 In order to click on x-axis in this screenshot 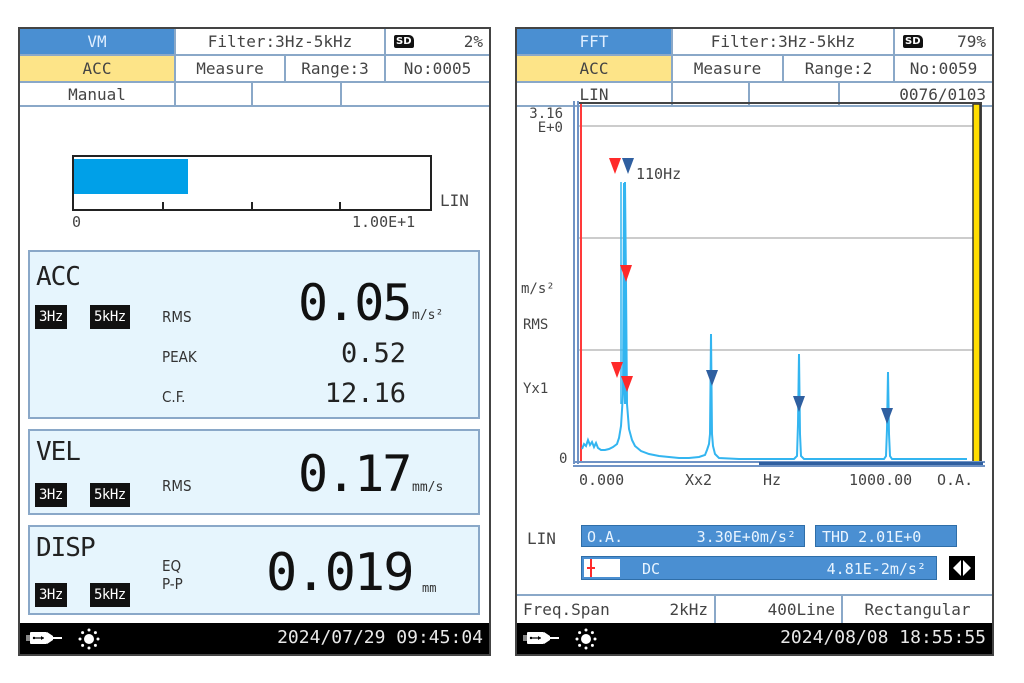, I will do `click(779, 464)`.